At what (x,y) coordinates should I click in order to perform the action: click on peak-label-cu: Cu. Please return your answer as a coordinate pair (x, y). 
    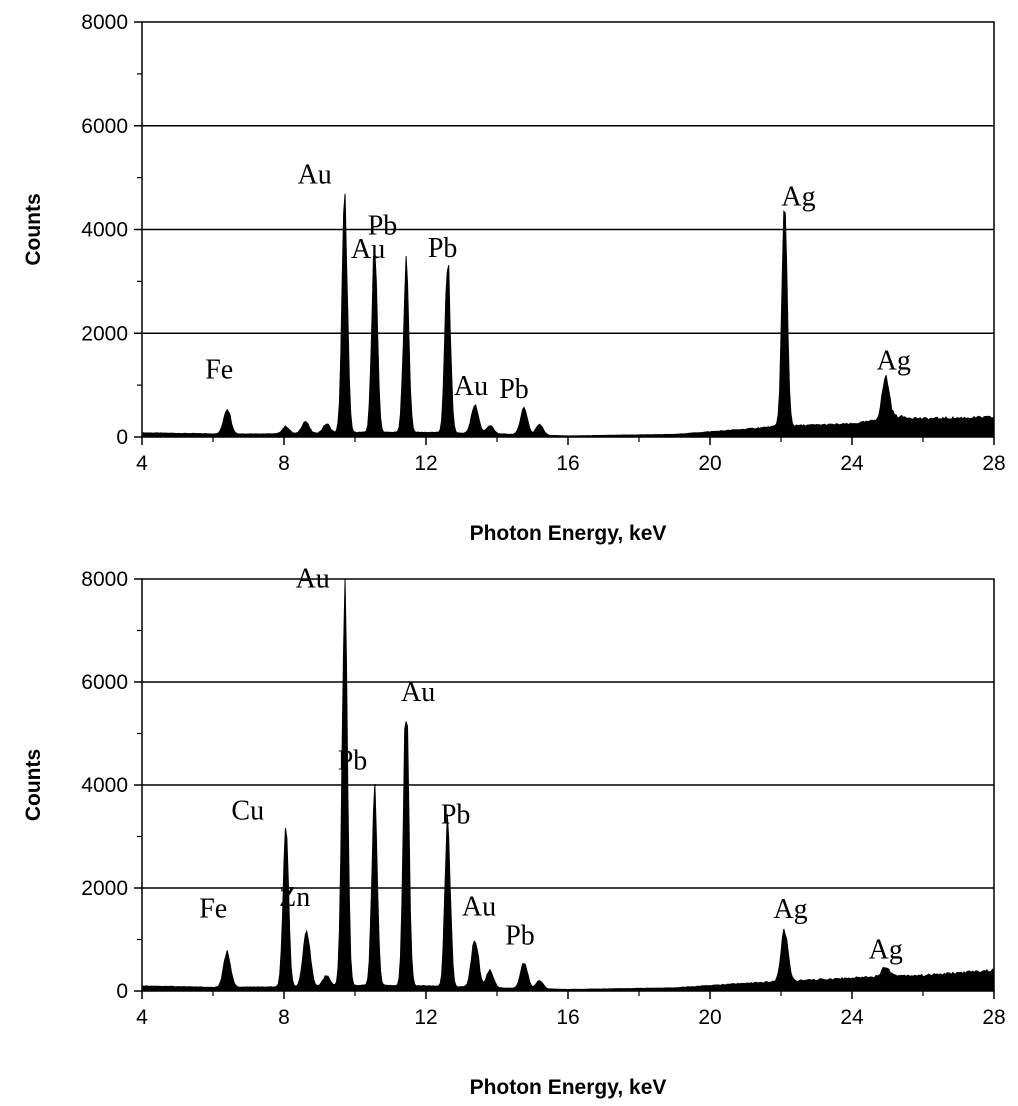
    Looking at the image, I should click on (247, 810).